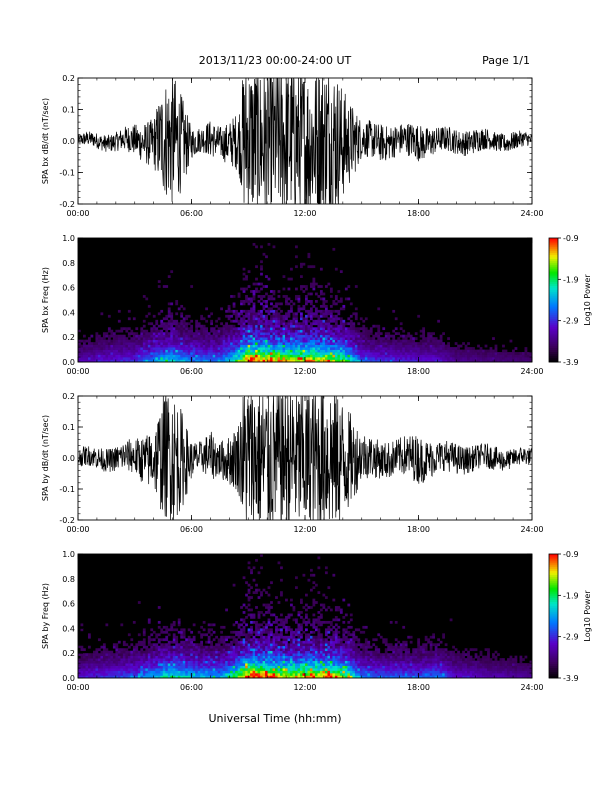 The height and width of the screenshot is (792, 612). What do you see at coordinates (68, 78) in the screenshot?
I see `y-tick-label: 0.2` at bounding box center [68, 78].